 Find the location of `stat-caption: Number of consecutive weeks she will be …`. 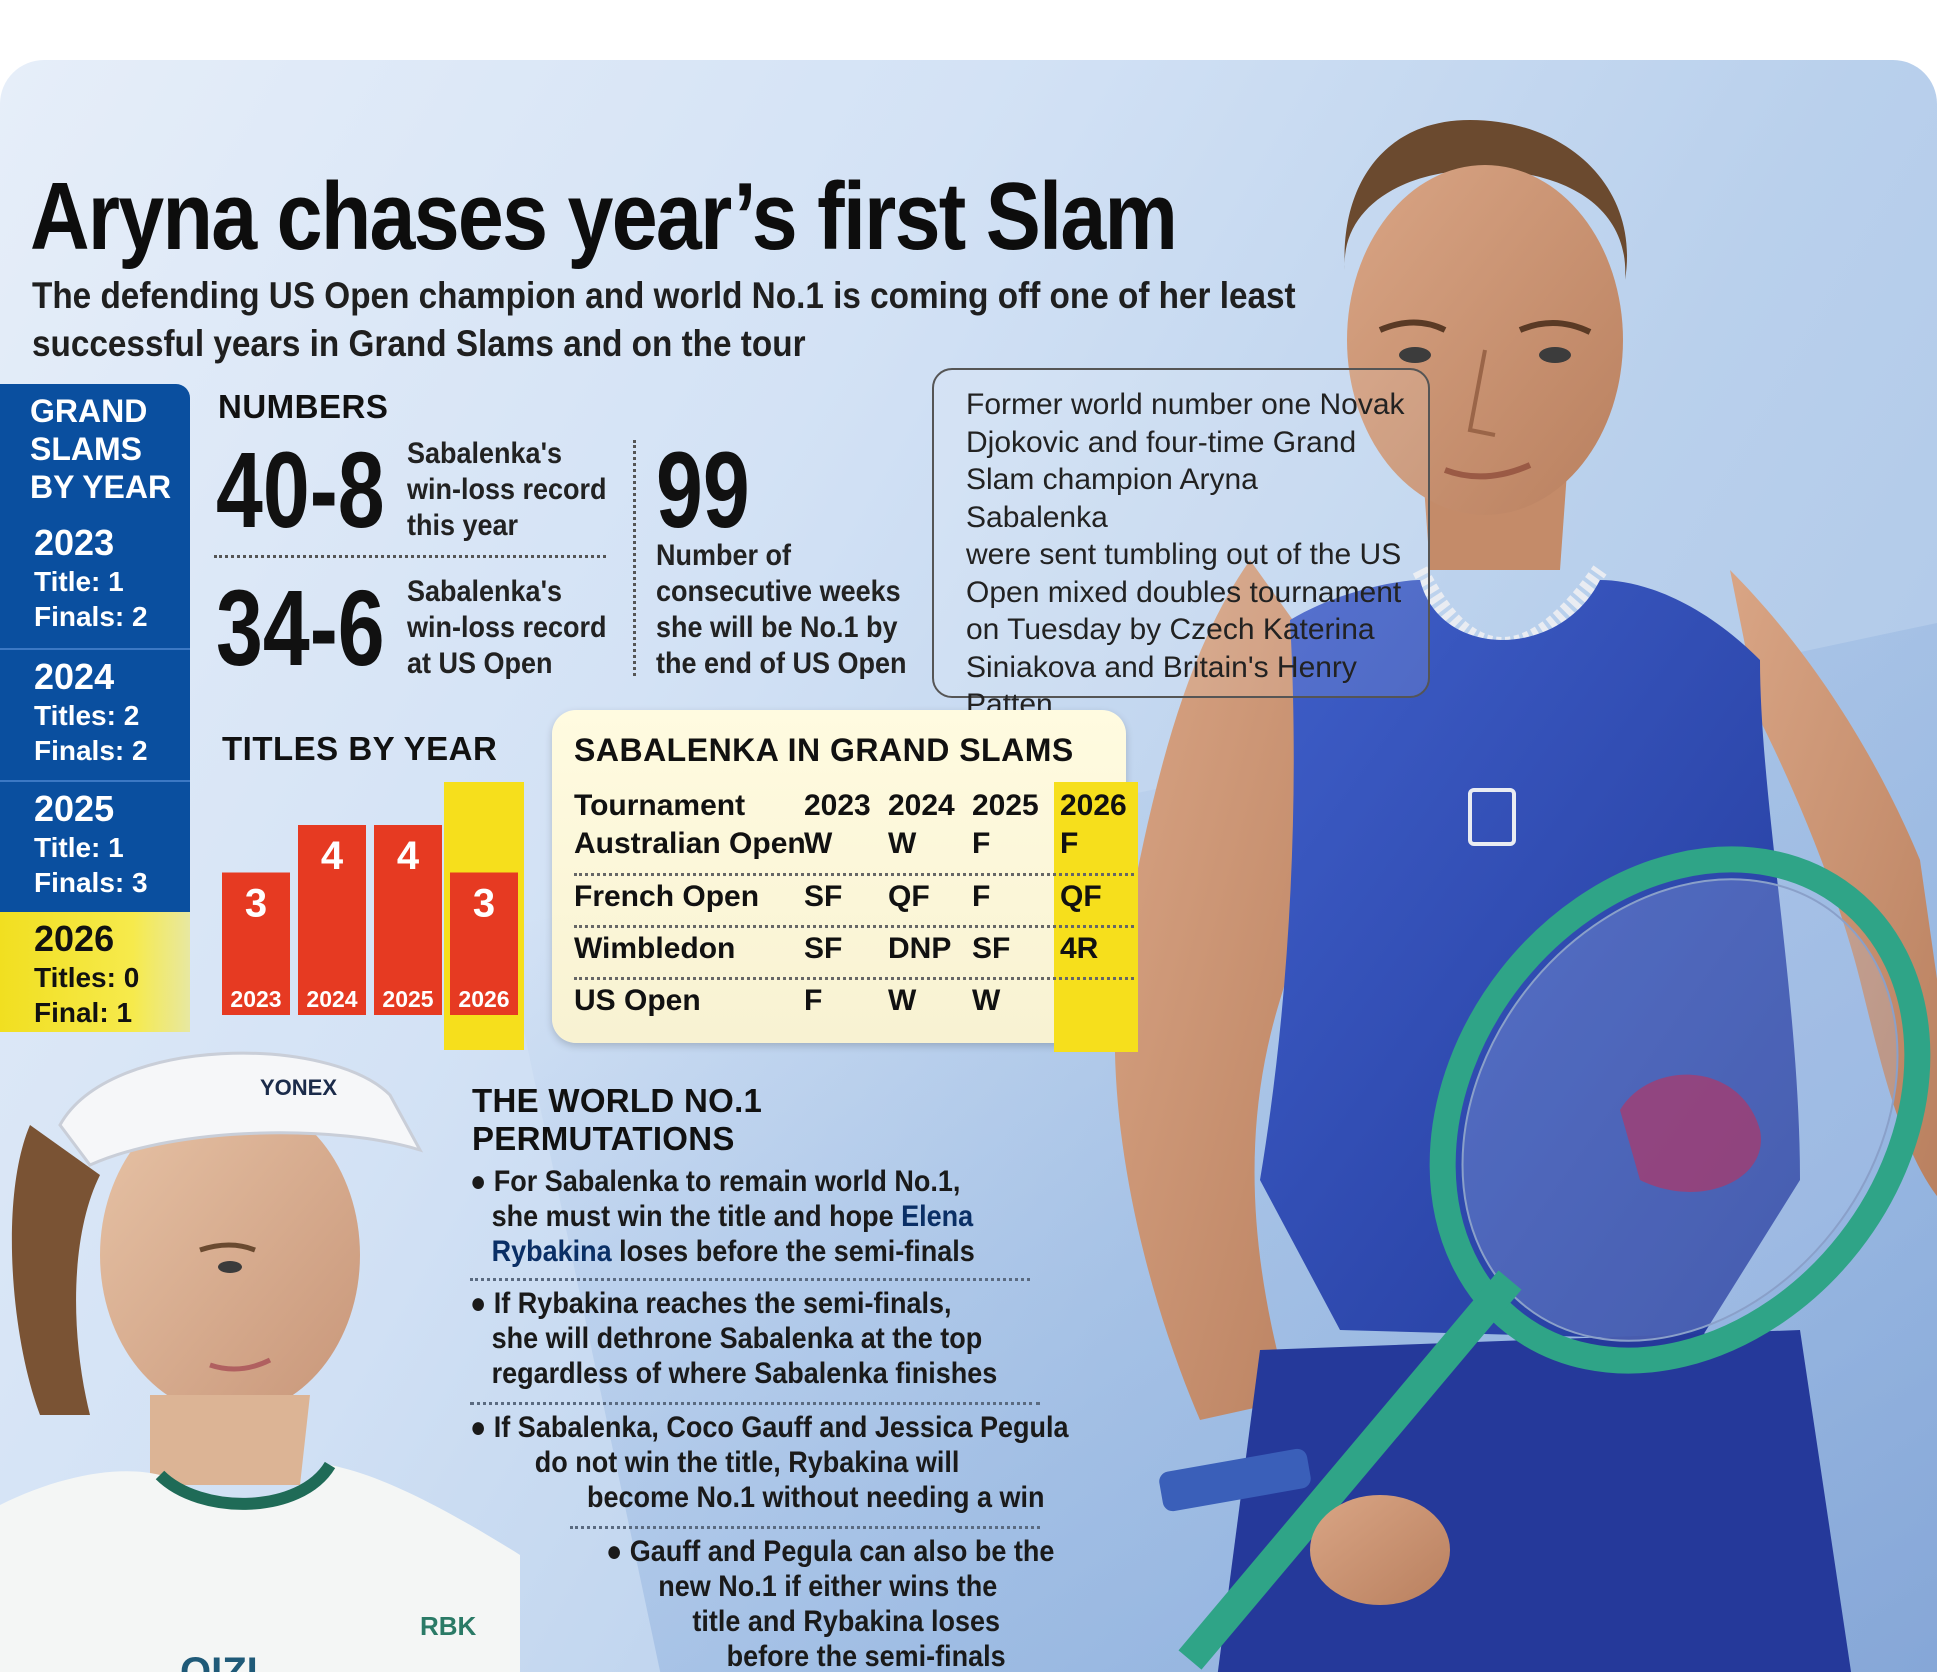

stat-caption: Number of consecutive weeks she will be … is located at coordinates (781, 610).